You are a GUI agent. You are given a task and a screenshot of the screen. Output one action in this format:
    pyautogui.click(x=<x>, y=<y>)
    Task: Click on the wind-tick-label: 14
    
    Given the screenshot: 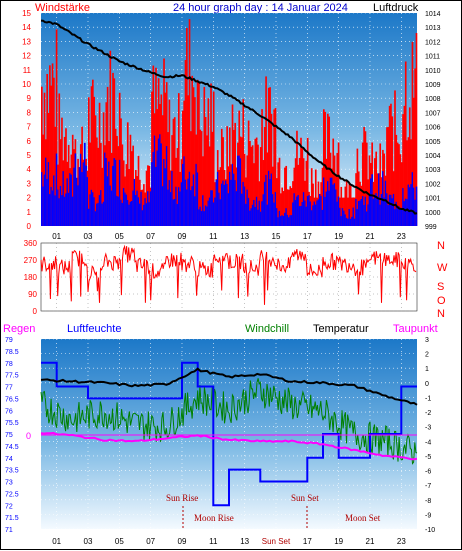 What is the action you would take?
    pyautogui.click(x=26, y=27)
    